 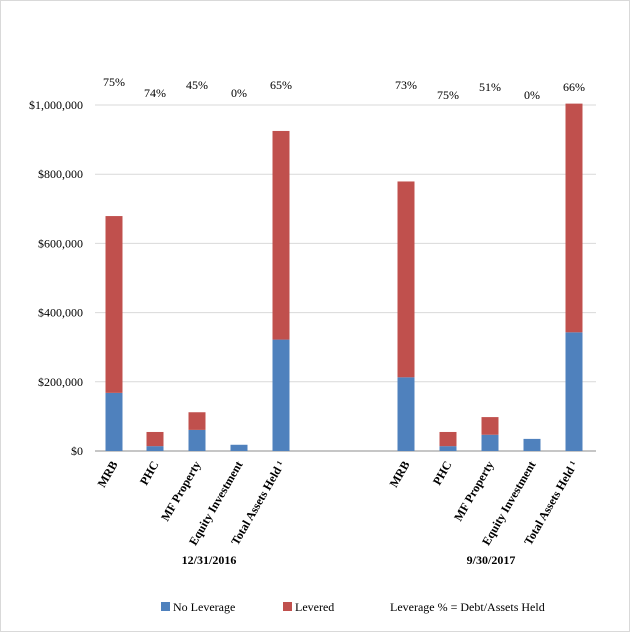 What do you see at coordinates (344, 88) in the screenshot?
I see `leverage-percent-labels: 75% 74% 45% 0% 65% 73% 75% 51% 0% 66%` at bounding box center [344, 88].